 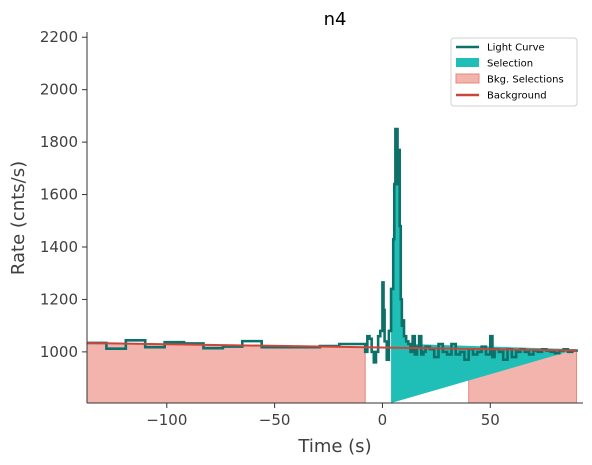 What do you see at coordinates (59, 247) in the screenshot?
I see `y-tick-label: 1400` at bounding box center [59, 247].